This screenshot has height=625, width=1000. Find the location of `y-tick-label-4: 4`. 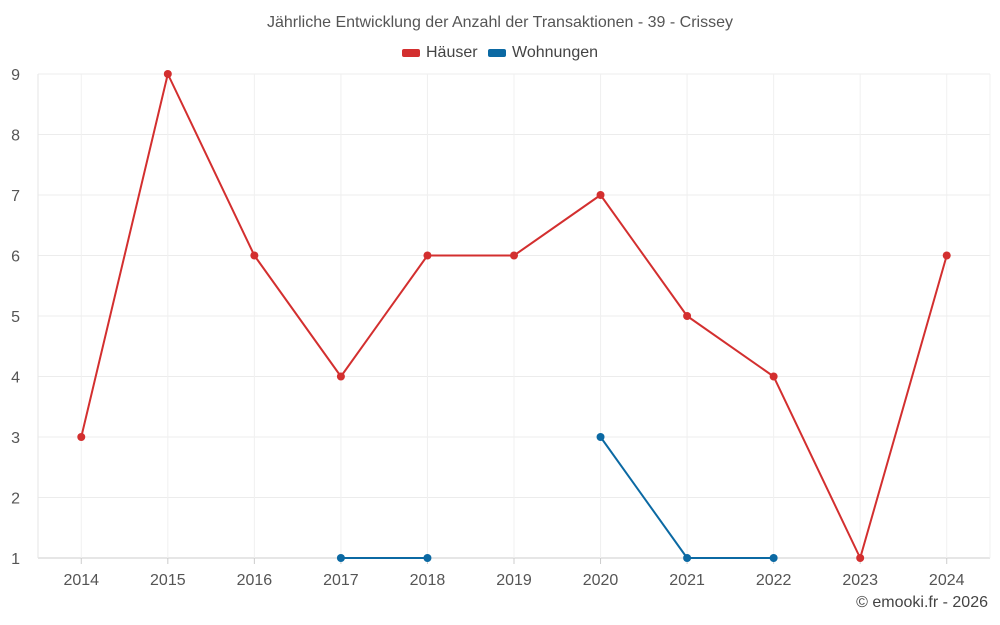

y-tick-label-4: 4 is located at coordinates (15, 378).